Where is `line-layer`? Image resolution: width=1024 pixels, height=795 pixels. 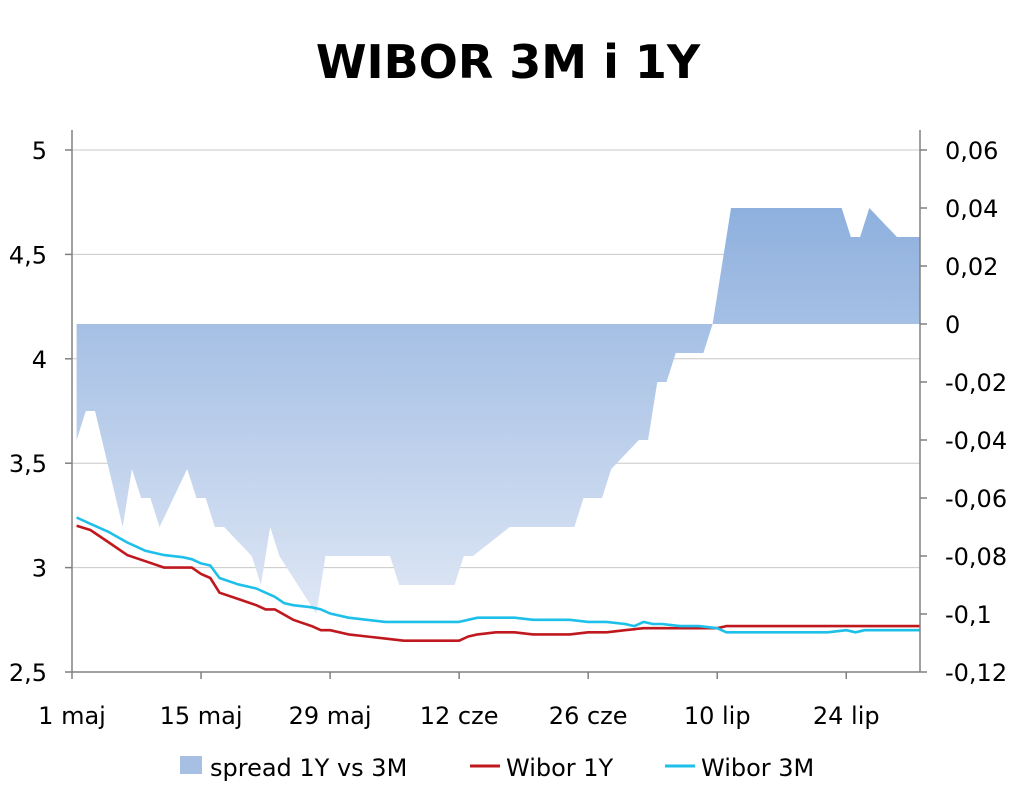 line-layer is located at coordinates (498, 579).